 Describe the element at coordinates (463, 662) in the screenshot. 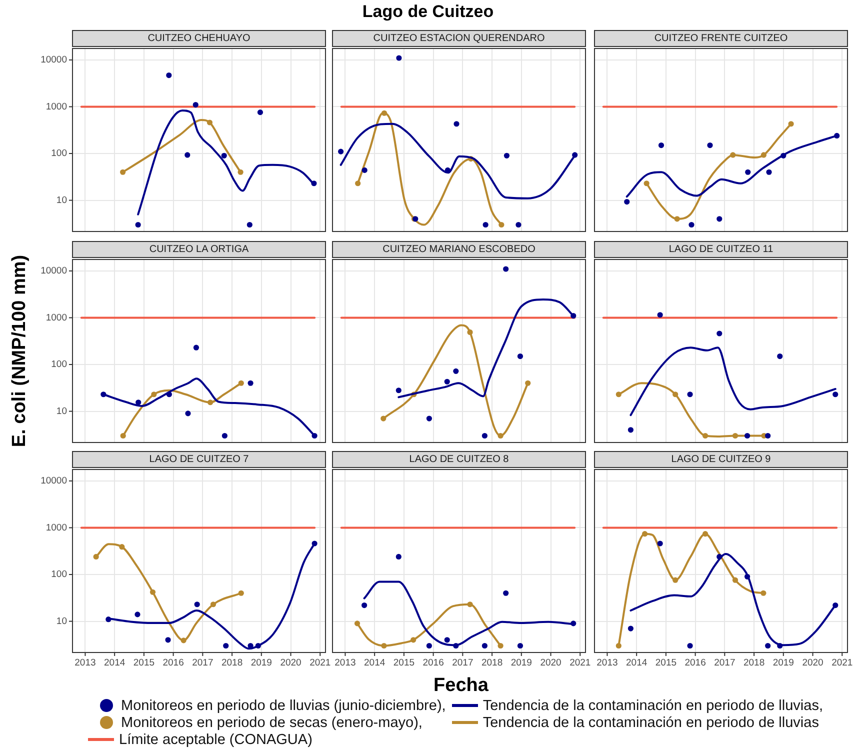

I see `x-tick-label: 2017` at that location.